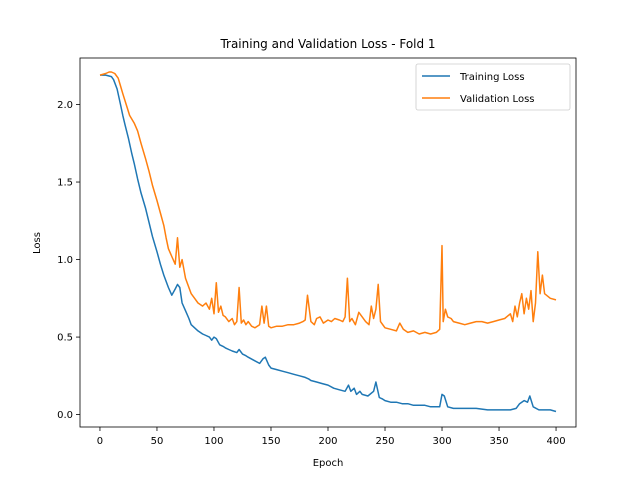 The image size is (640, 484). What do you see at coordinates (213, 441) in the screenshot?
I see `x-tick-label: 100` at bounding box center [213, 441].